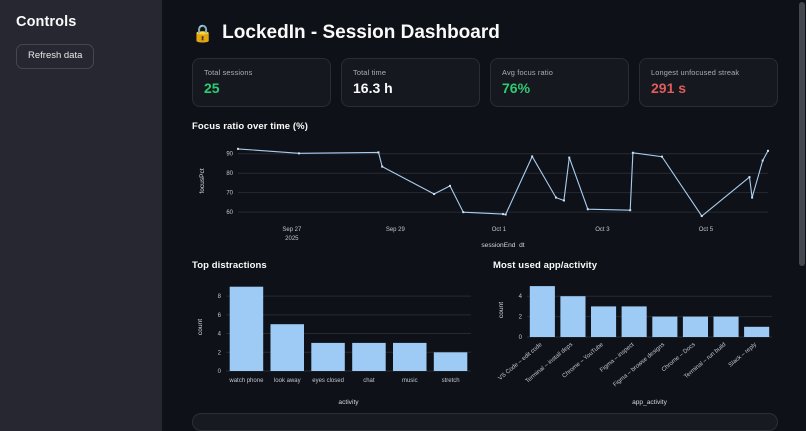 This screenshot has height=431, width=806. What do you see at coordinates (292, 230) in the screenshot?
I see `svg-text: Sep 27` at bounding box center [292, 230].